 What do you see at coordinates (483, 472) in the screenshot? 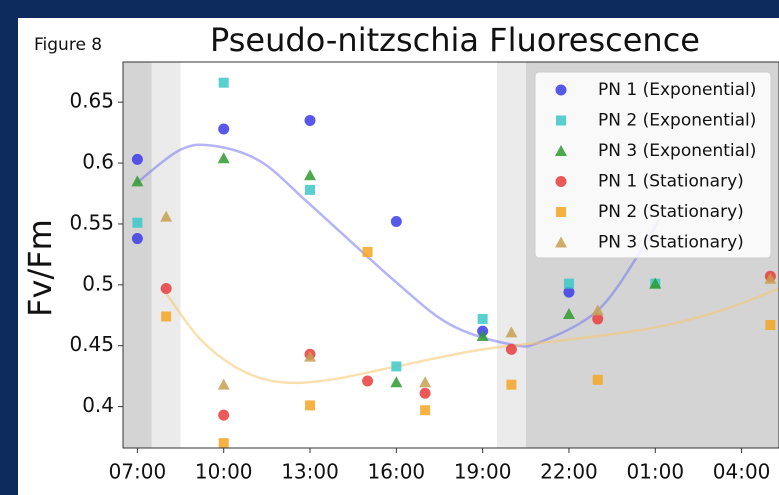
I see `x-tick-label: 19:00` at bounding box center [483, 472].